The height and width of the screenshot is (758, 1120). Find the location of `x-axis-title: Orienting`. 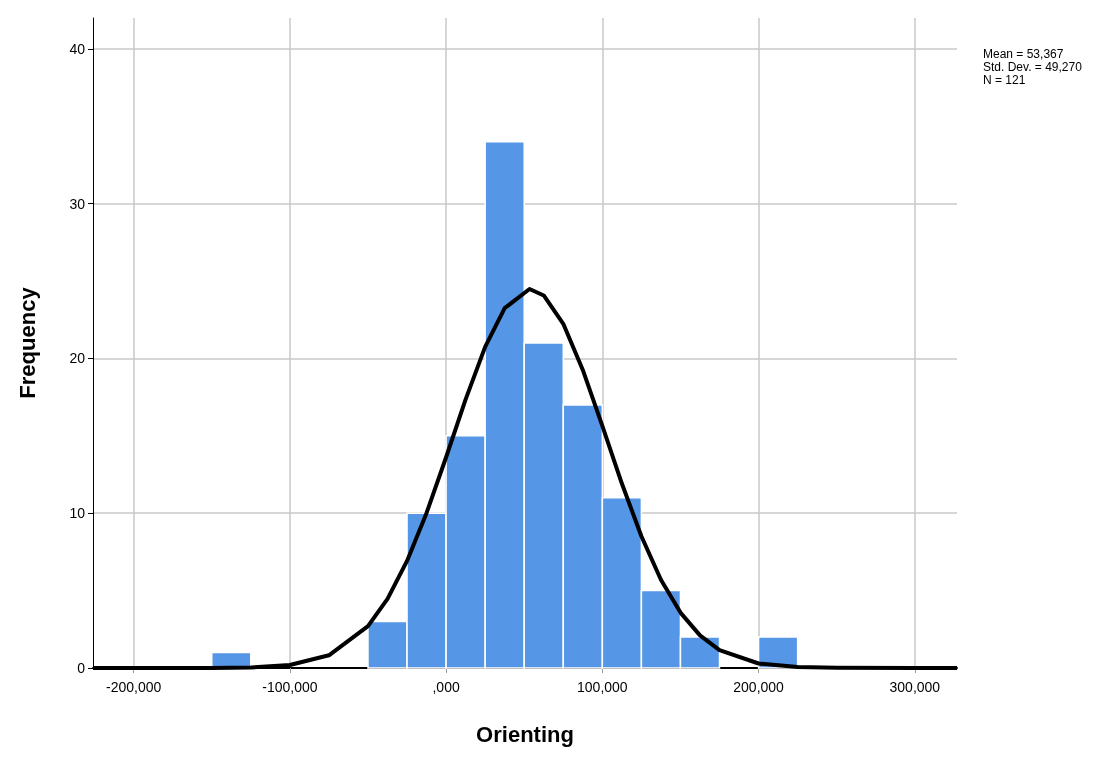

x-axis-title: Orienting is located at coordinates (525, 734).